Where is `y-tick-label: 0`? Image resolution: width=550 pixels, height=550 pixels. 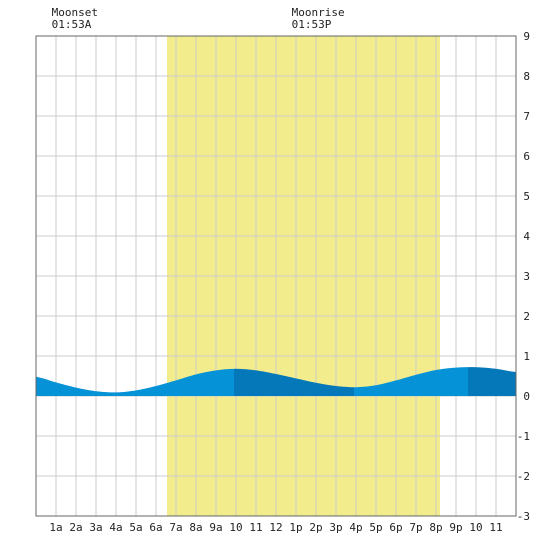
y-tick-label: 0 is located at coordinates (526, 396).